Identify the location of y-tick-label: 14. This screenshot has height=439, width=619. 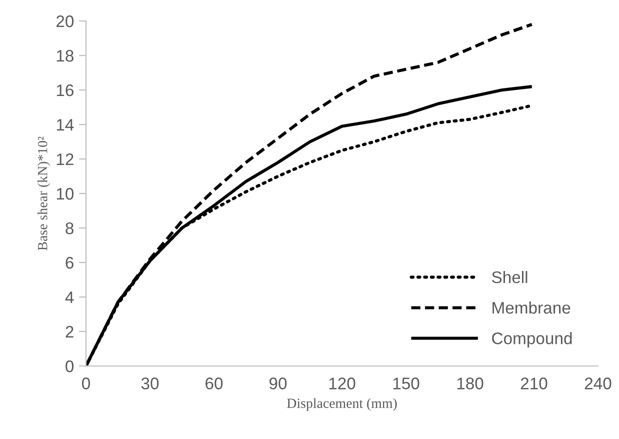
(65, 125).